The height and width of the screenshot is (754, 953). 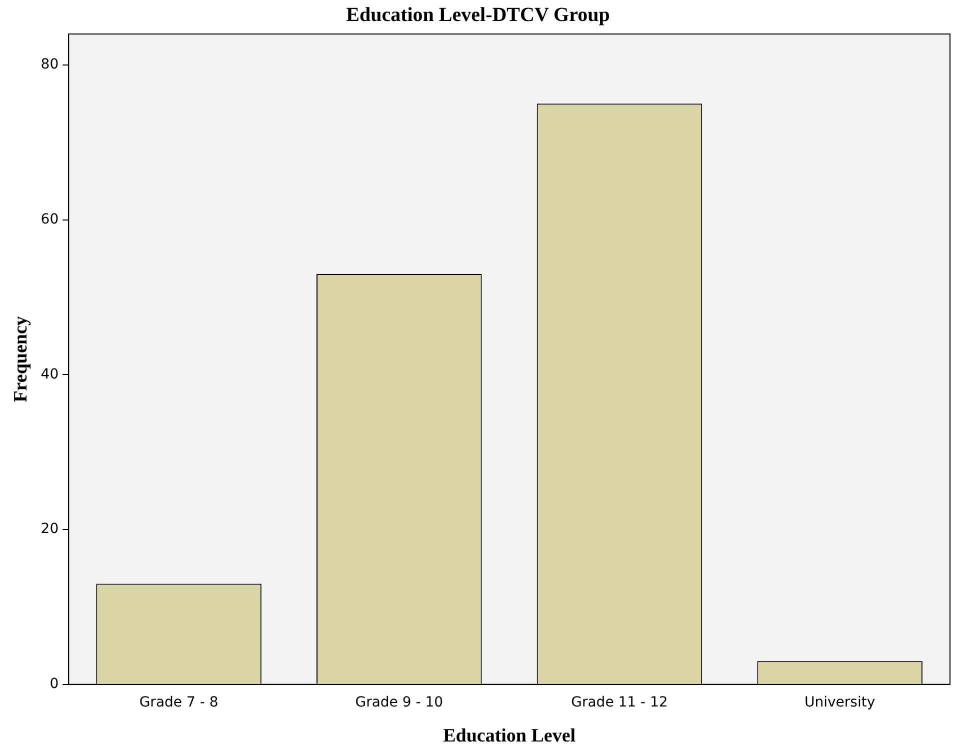 What do you see at coordinates (478, 15) in the screenshot?
I see `chart-title: Education Level-DTCV Group` at bounding box center [478, 15].